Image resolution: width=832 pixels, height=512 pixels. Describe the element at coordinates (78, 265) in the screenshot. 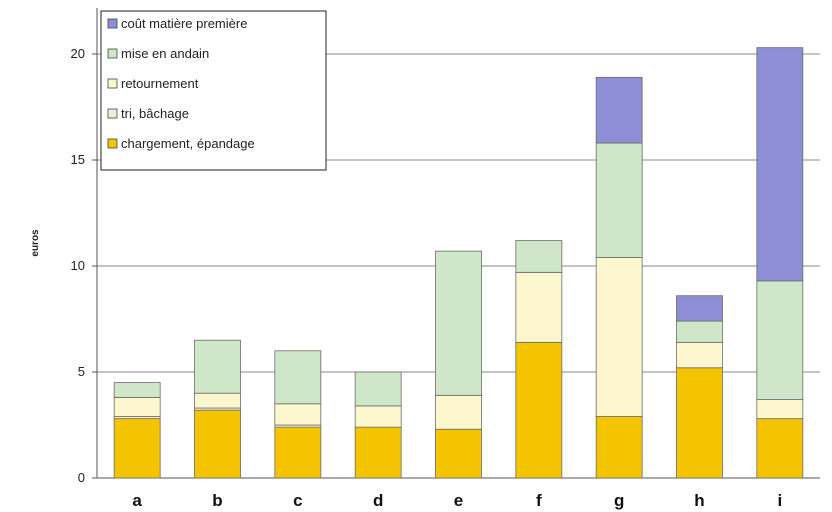

I see `y-tick-label: 10` at that location.